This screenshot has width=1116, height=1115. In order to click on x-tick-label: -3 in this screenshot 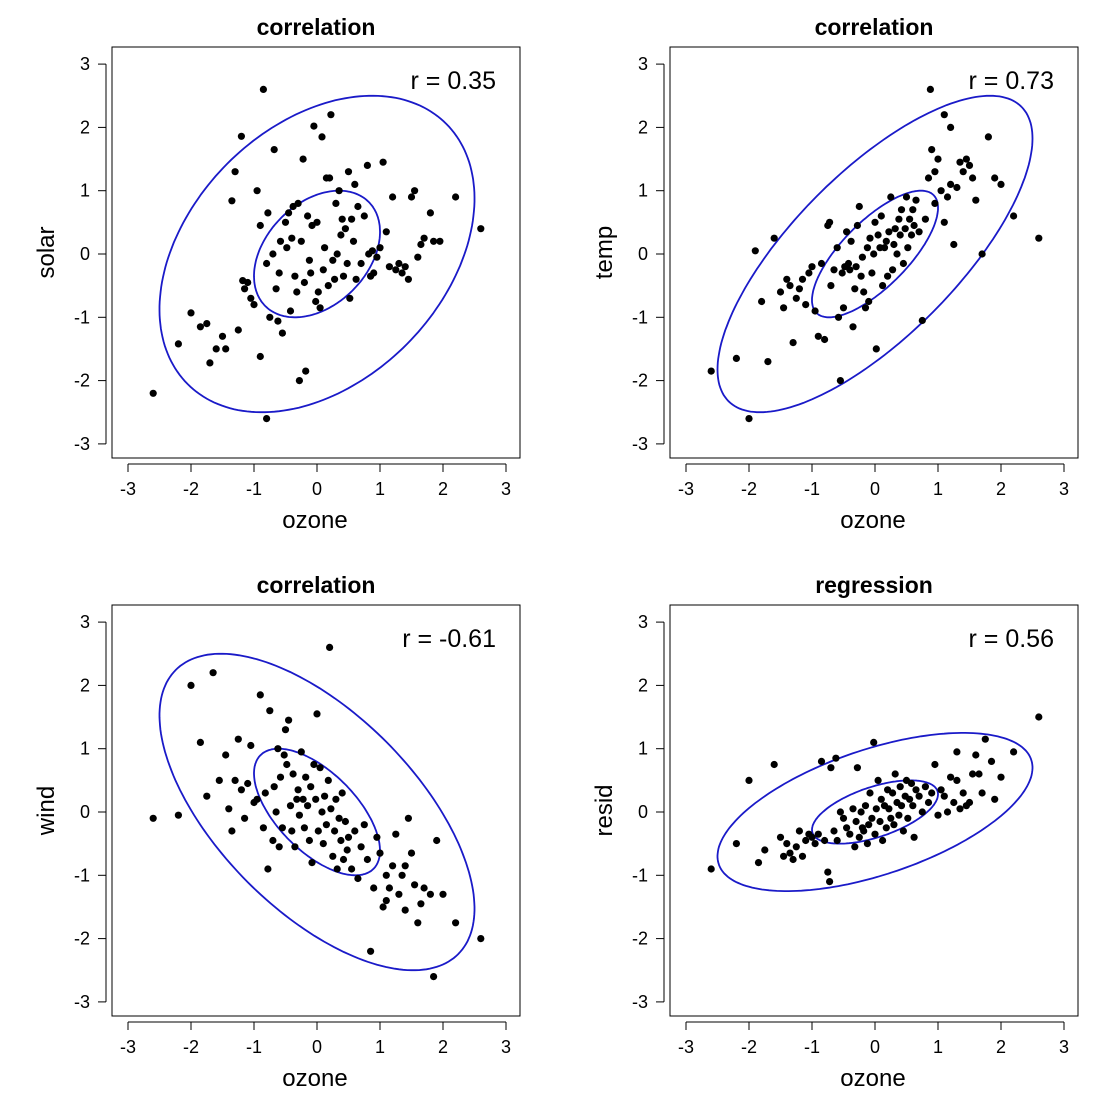, I will do `click(128, 489)`.